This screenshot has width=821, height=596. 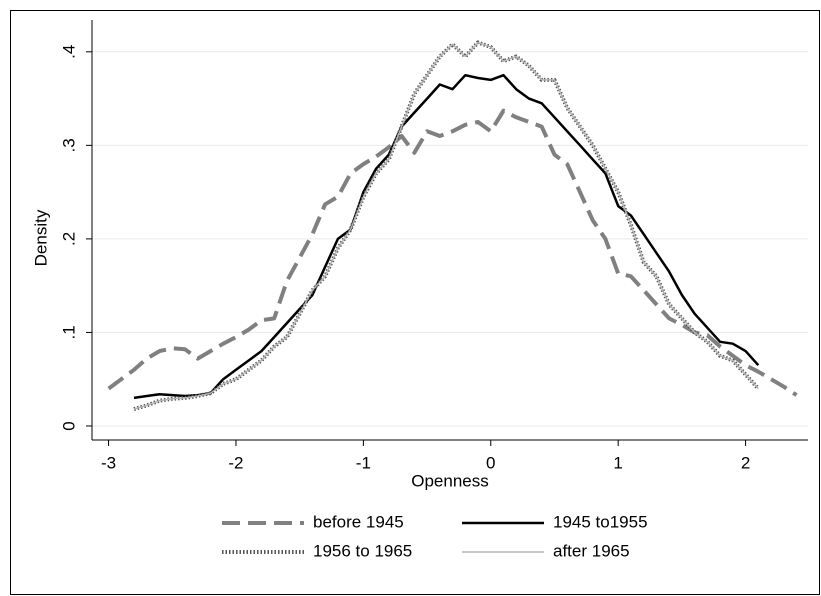 What do you see at coordinates (235, 462) in the screenshot?
I see `x-tick-label: -2` at bounding box center [235, 462].